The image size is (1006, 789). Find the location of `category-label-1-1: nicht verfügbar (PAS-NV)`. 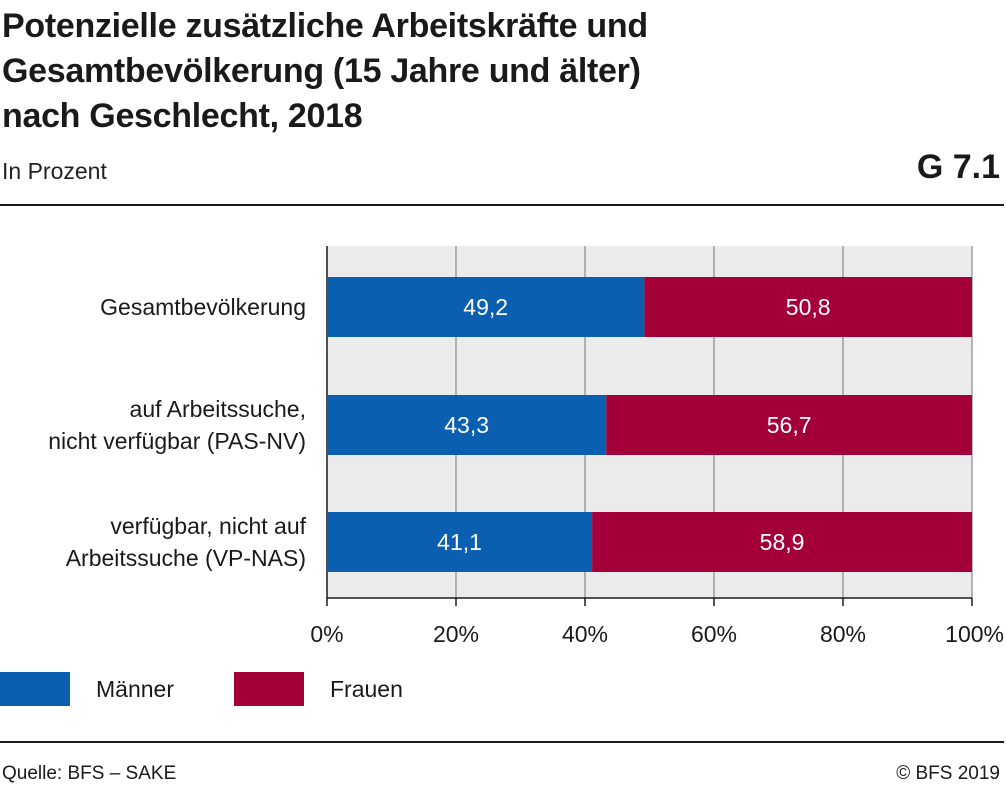

category-label-1-1: nicht verfügbar (PAS-NV) is located at coordinates (177, 441).